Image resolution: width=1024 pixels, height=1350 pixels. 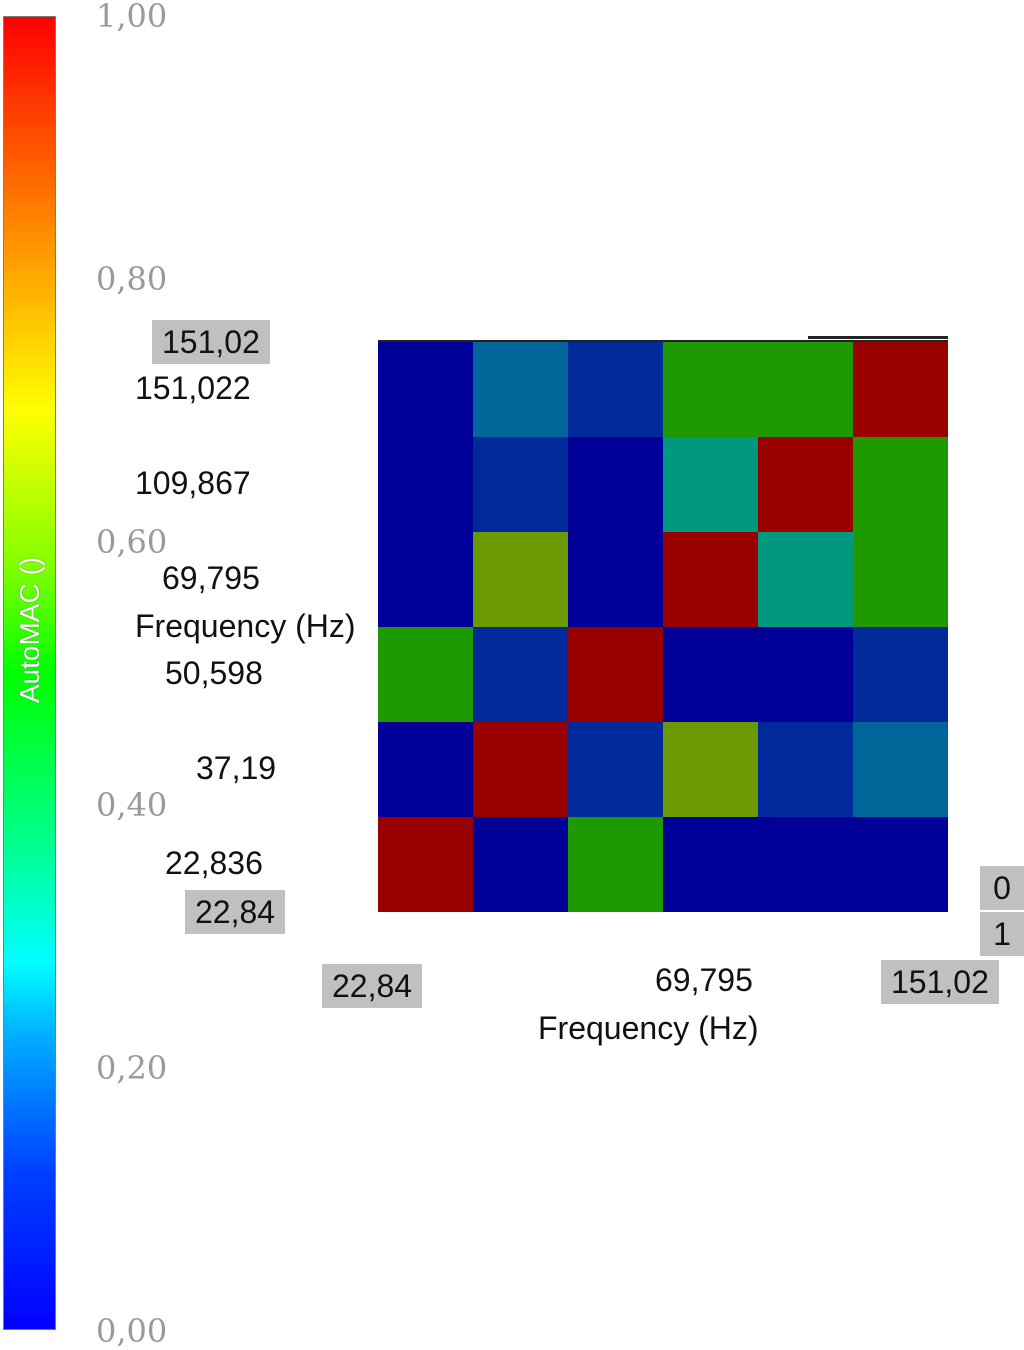 What do you see at coordinates (29, 630) in the screenshot?
I see `colorbar-title: AutoMAC ()` at bounding box center [29, 630].